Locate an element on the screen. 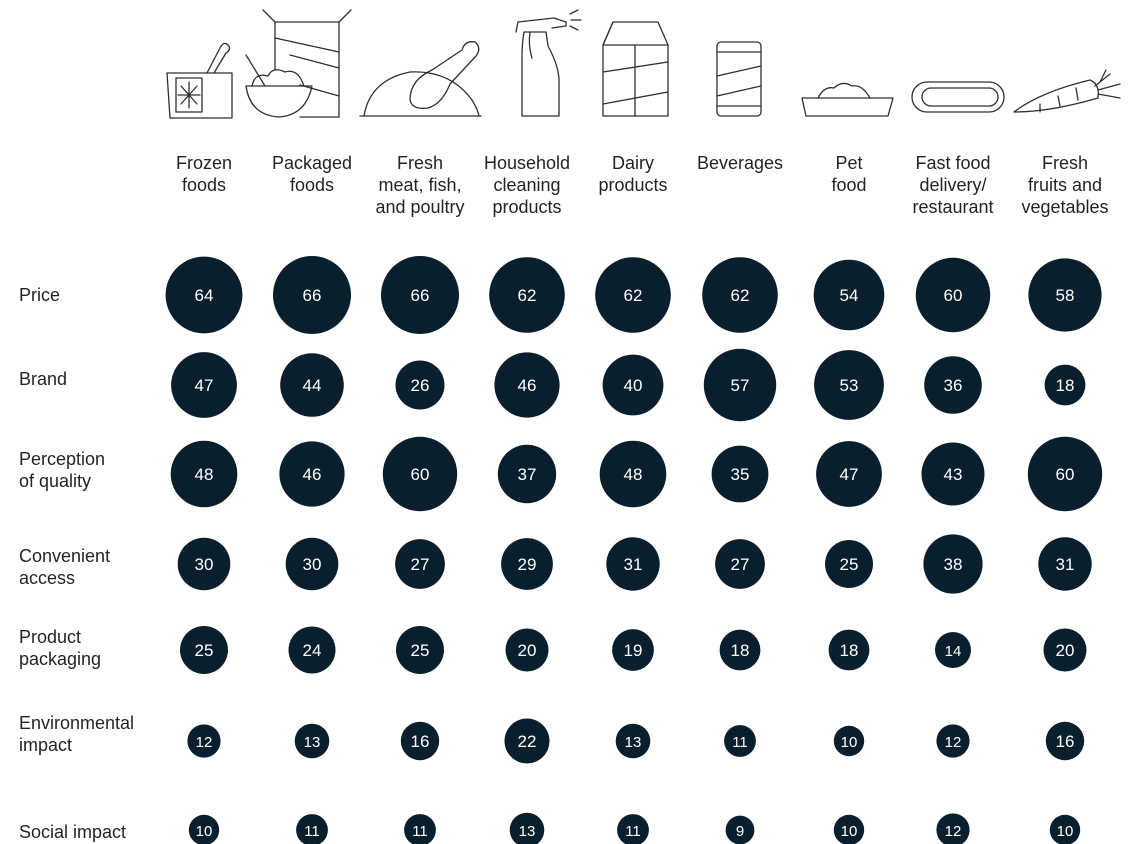  packaged-food-icon is located at coordinates (298, 63).